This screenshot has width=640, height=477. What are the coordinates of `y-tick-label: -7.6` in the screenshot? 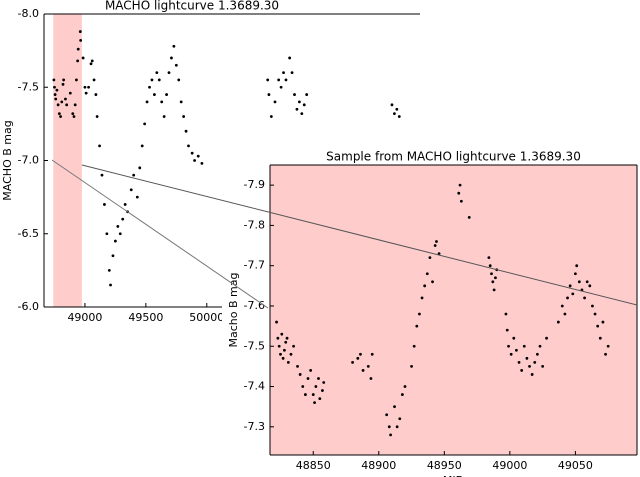 It's located at (254, 305).